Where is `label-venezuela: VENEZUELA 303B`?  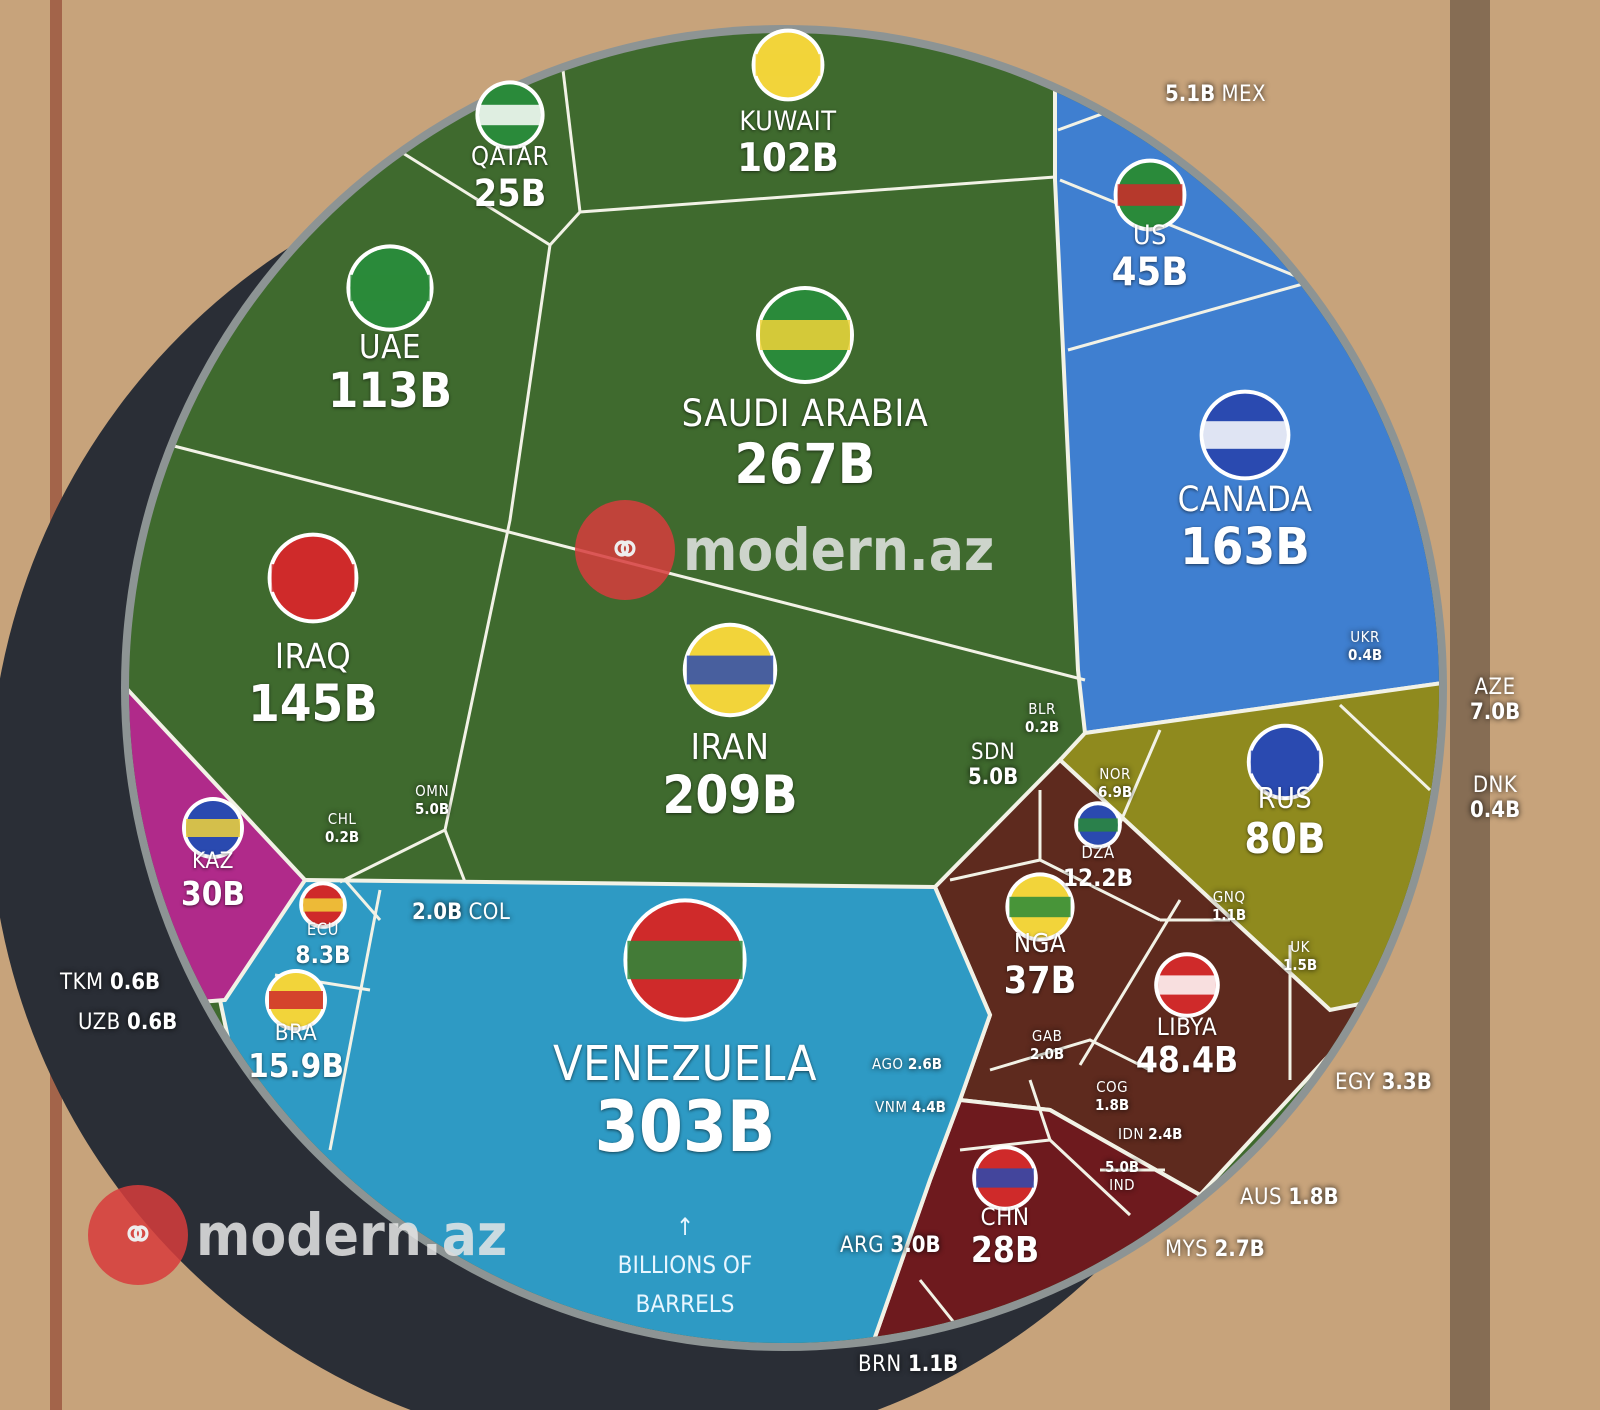
label-venezuela: VENEZUELA 303B is located at coordinates (685, 1101).